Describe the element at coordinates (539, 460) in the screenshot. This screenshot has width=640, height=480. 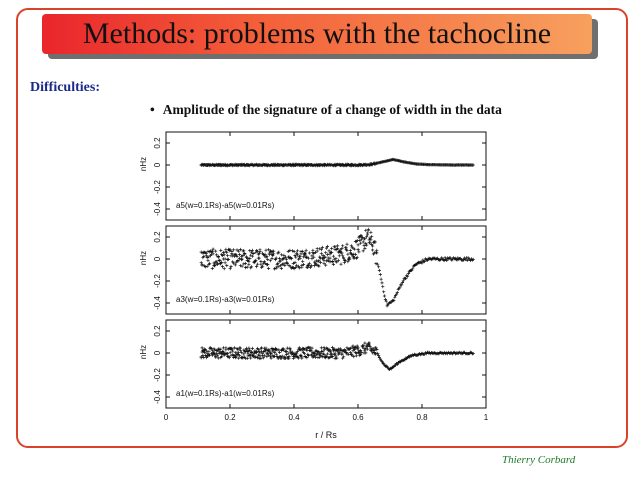
I see `author-name: Thierry Corbard` at that location.